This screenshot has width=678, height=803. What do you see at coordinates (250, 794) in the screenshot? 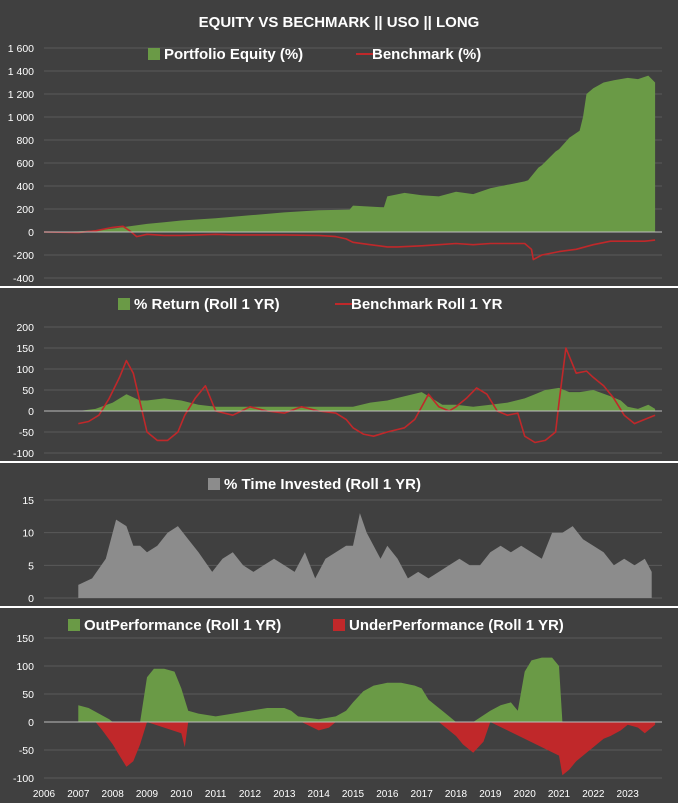
I see `x-tick-label: 2012` at bounding box center [250, 794].